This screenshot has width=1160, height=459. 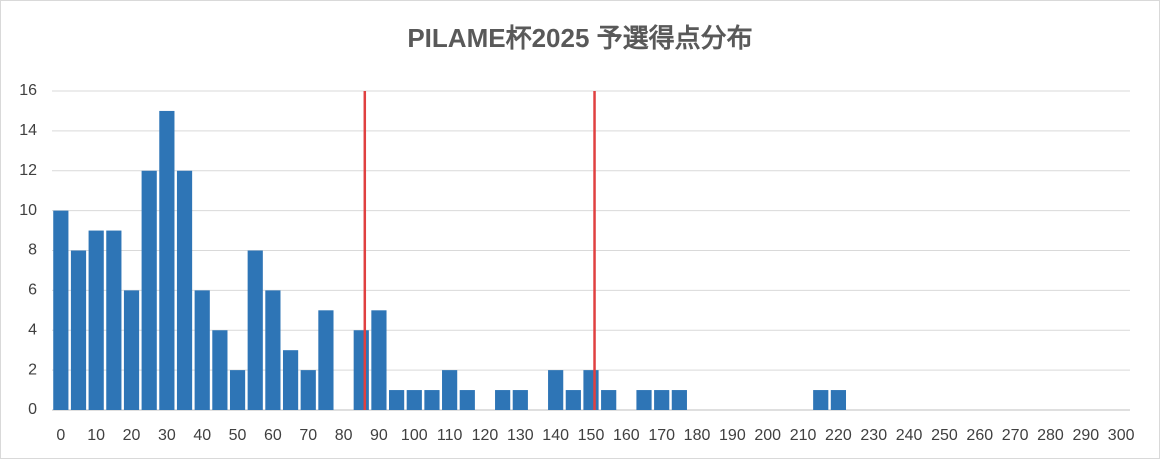 I want to click on x-tick-label: 300, so click(x=1121, y=435).